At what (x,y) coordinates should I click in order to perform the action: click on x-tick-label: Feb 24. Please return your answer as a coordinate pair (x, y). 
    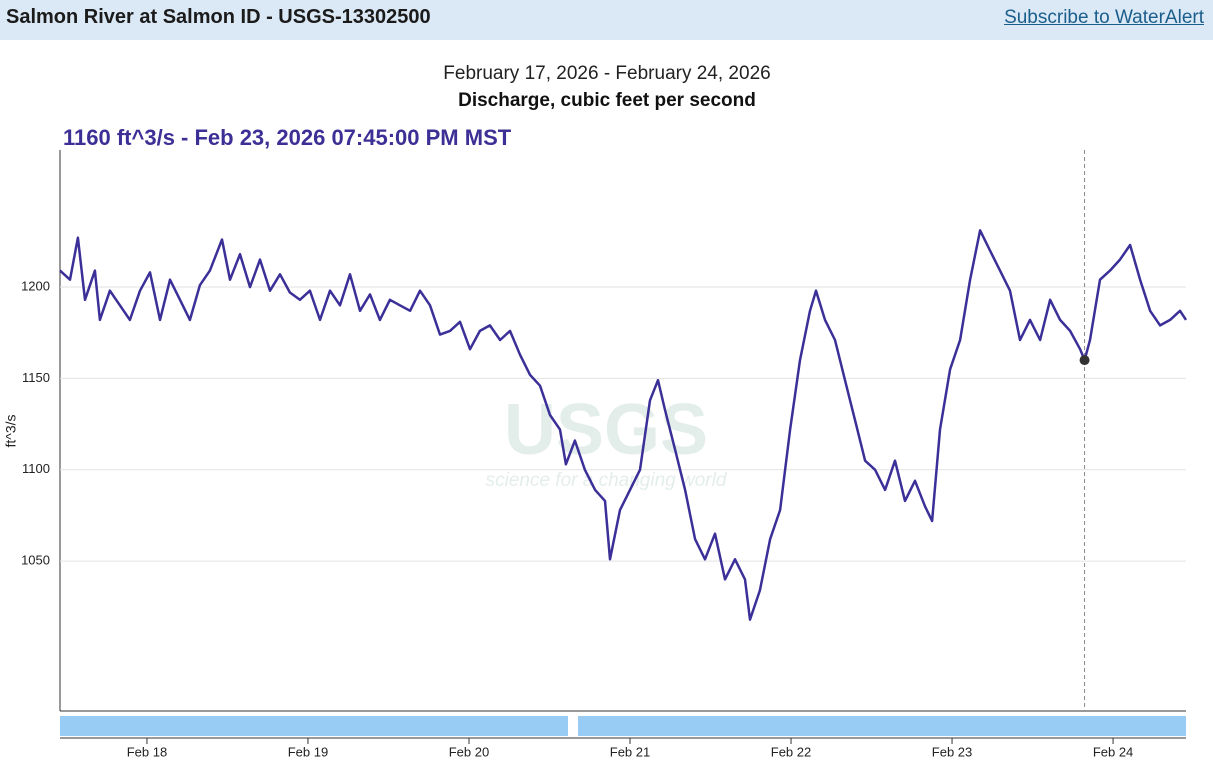
    Looking at the image, I should click on (1113, 751).